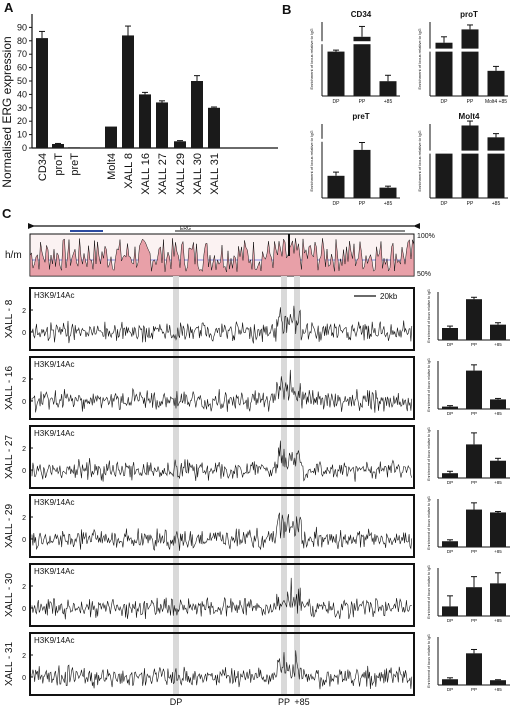  What do you see at coordinates (9, 457) in the screenshot?
I see `track-sample-label: XALL - 27` at bounding box center [9, 457].